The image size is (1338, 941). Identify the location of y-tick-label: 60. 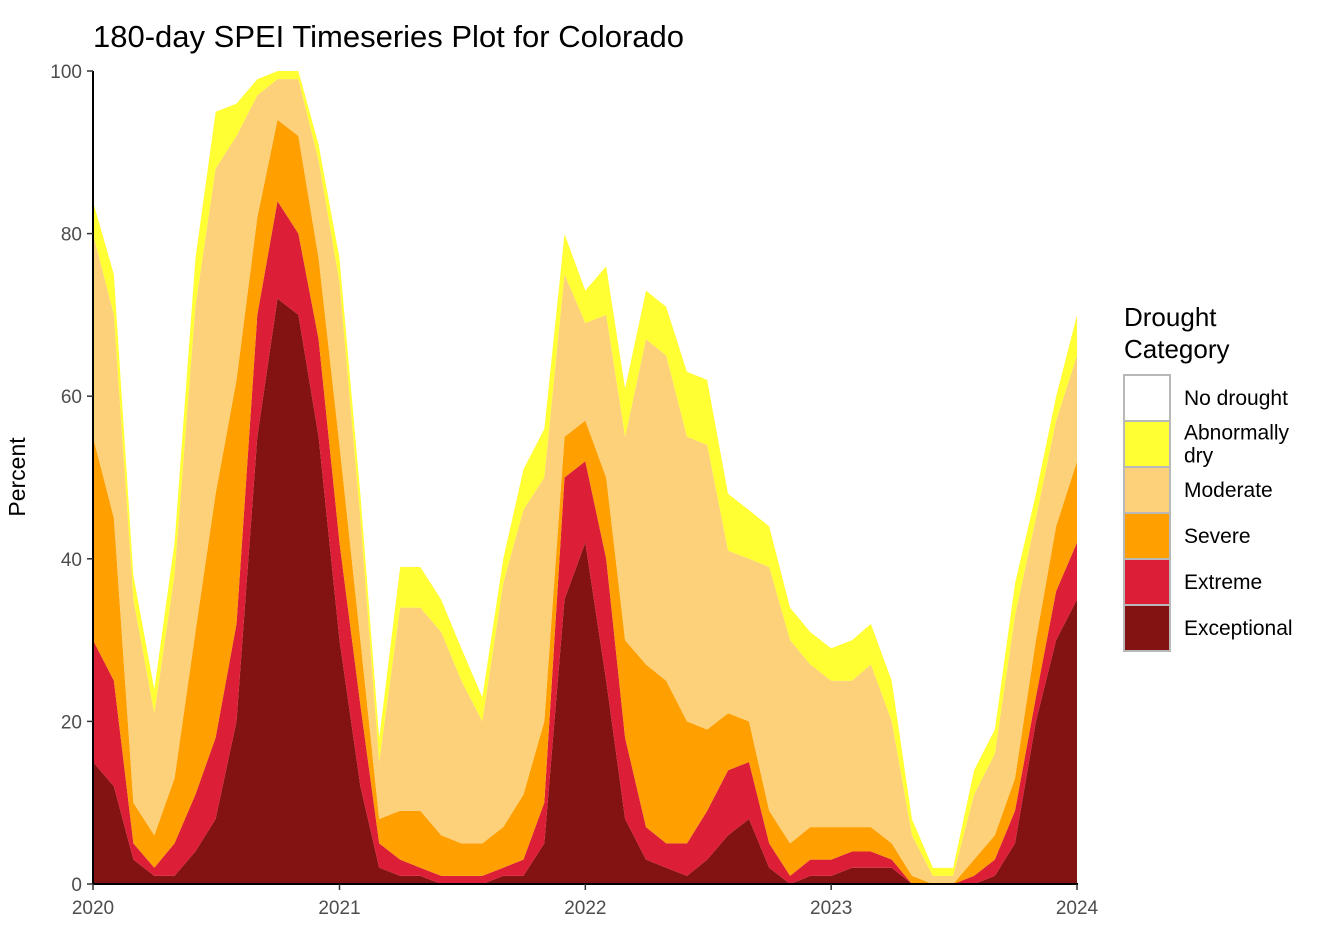
(71, 397).